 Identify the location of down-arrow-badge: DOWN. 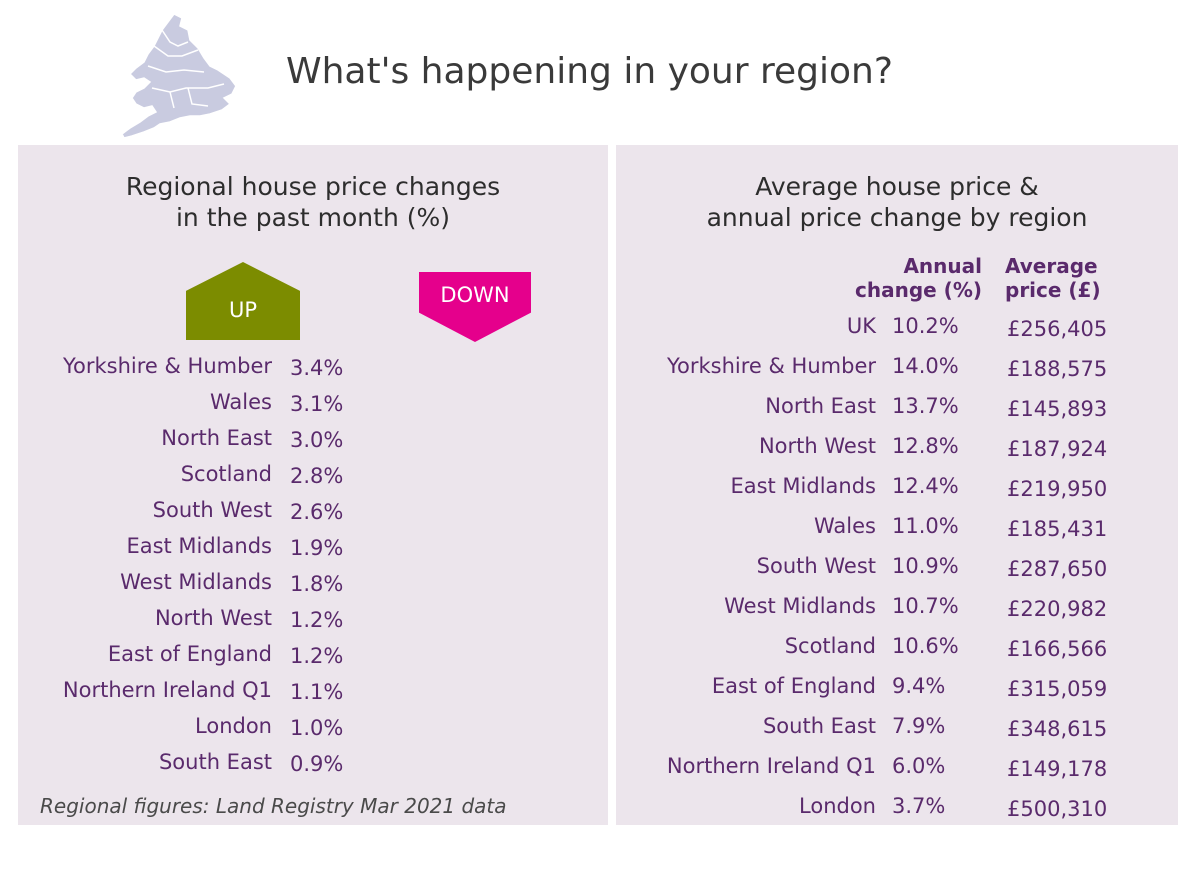
(475, 307).